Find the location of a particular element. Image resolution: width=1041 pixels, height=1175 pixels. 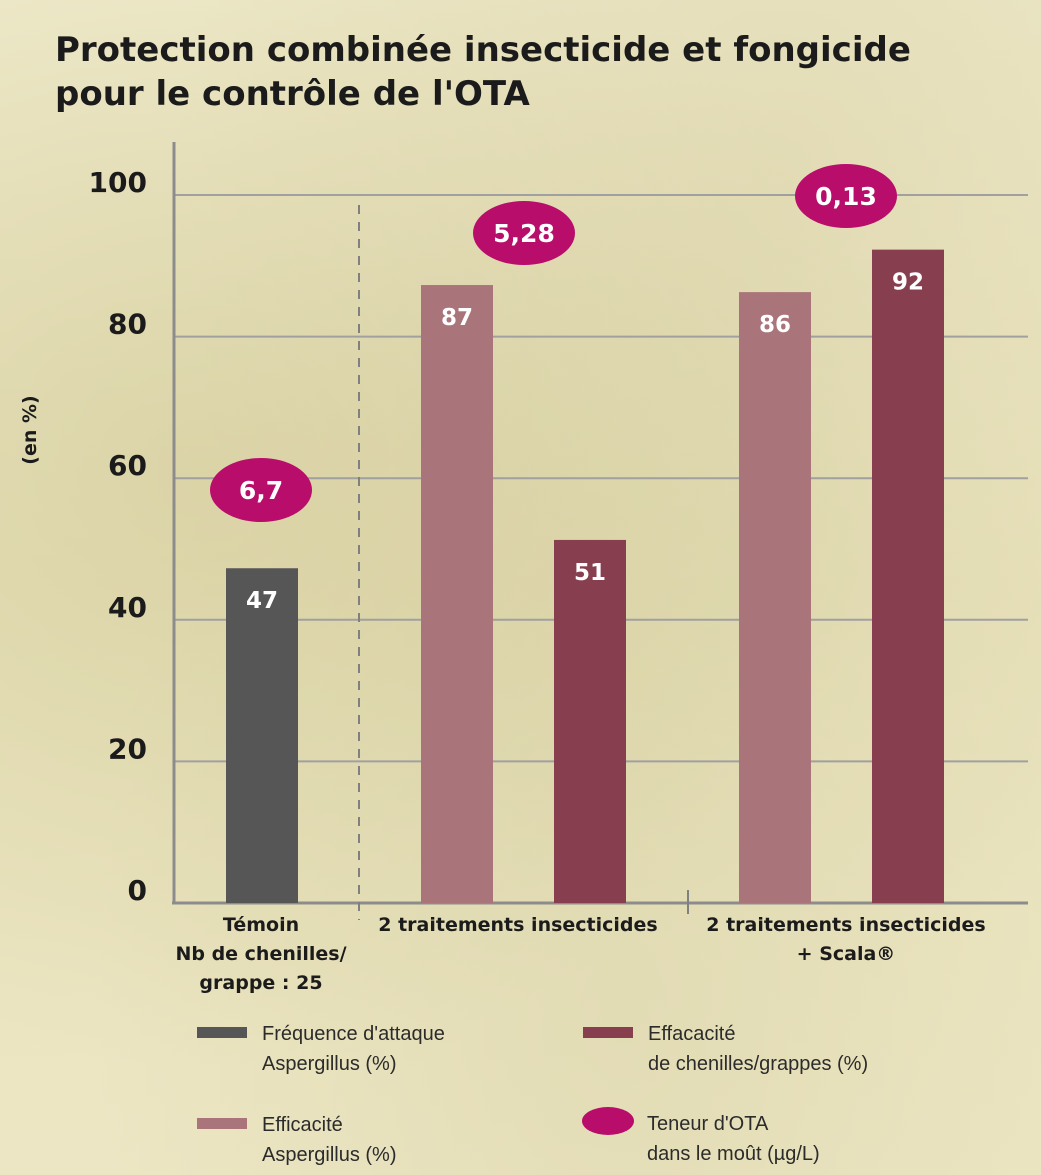

legend-swatch-efficacite-chenilles is located at coordinates (608, 1032).